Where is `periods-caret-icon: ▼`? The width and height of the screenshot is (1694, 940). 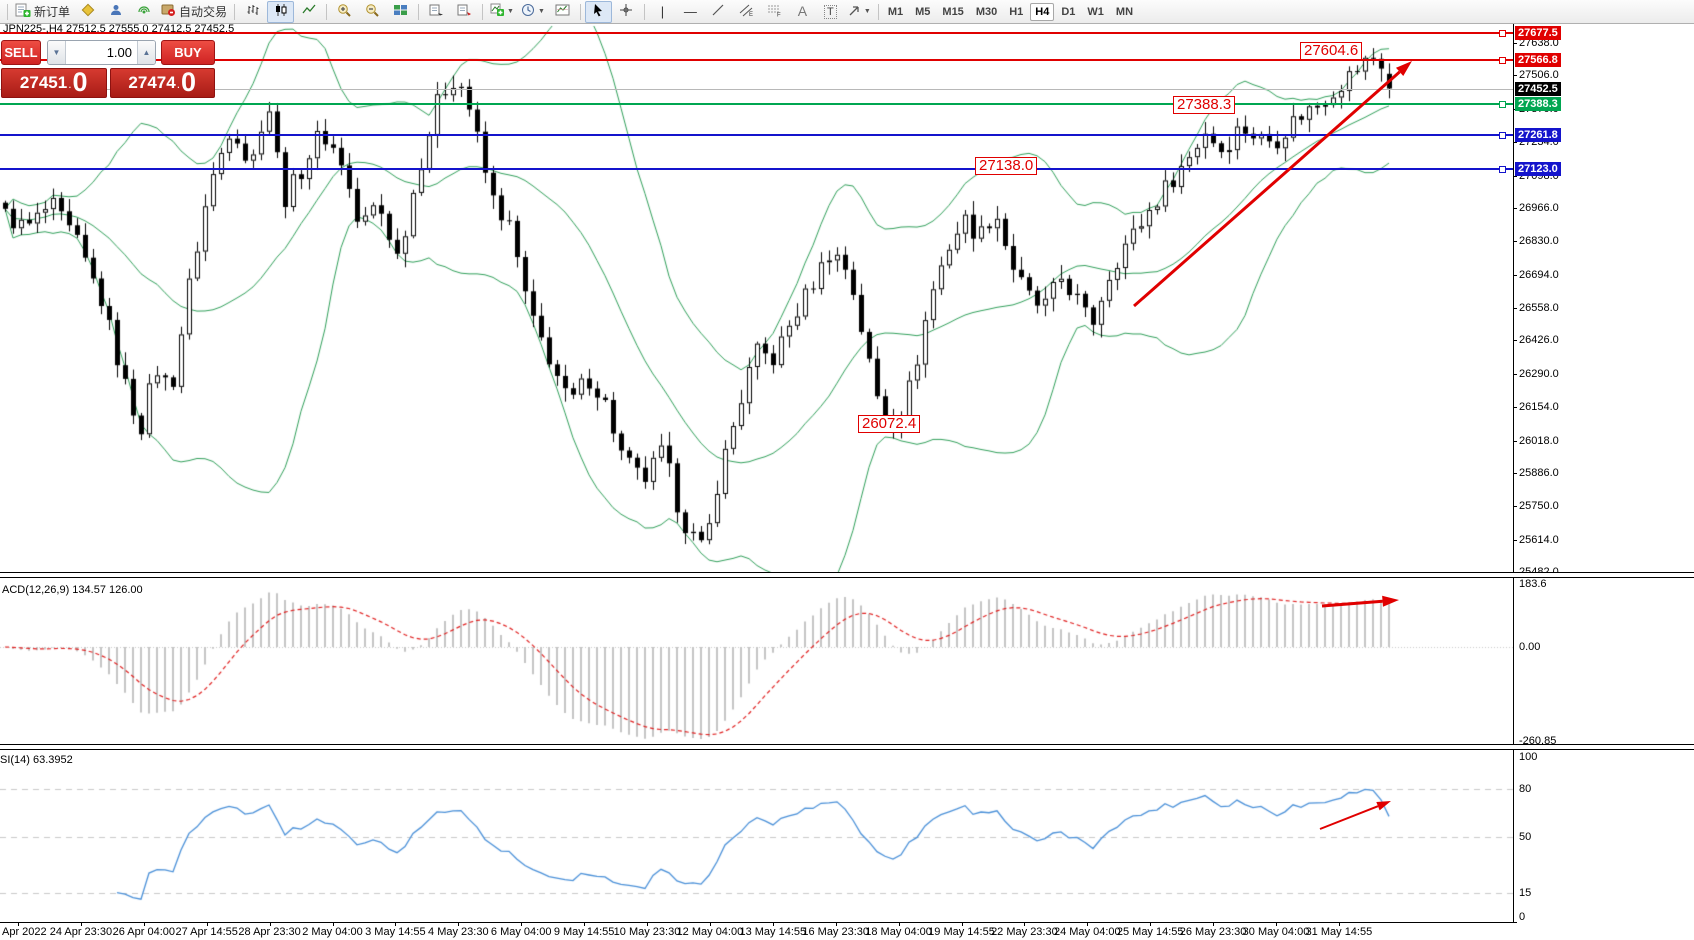 periods-caret-icon: ▼ is located at coordinates (541, 11).